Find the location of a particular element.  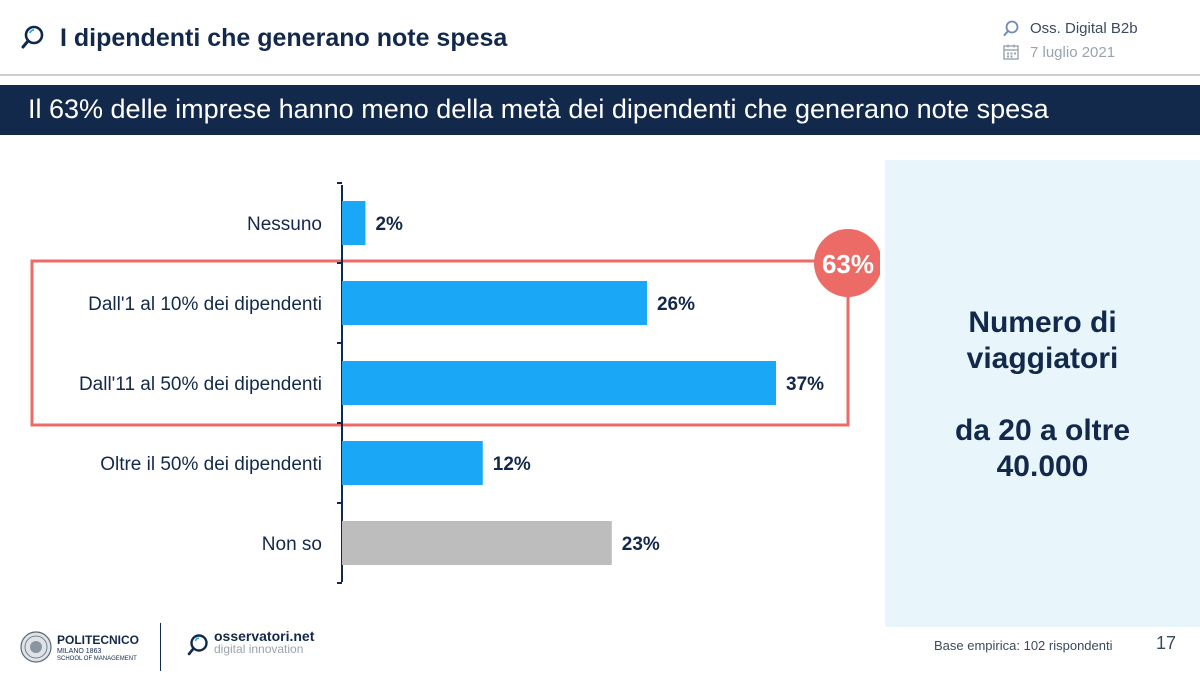

category-label: Nessuno is located at coordinates (284, 224).